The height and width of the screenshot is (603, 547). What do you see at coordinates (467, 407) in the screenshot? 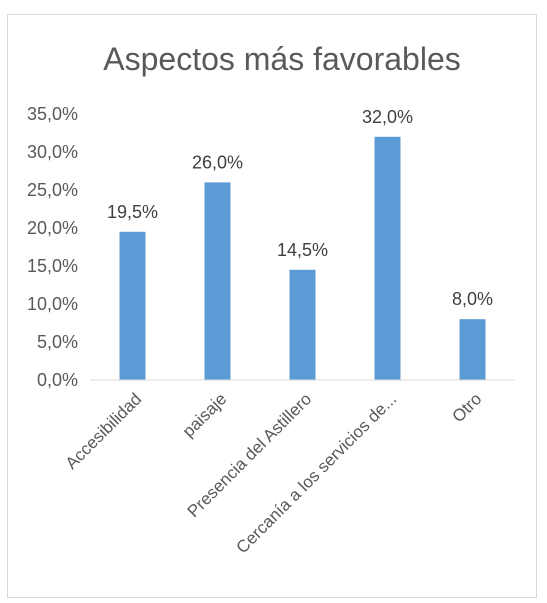
I see `category-label: Otro` at bounding box center [467, 407].